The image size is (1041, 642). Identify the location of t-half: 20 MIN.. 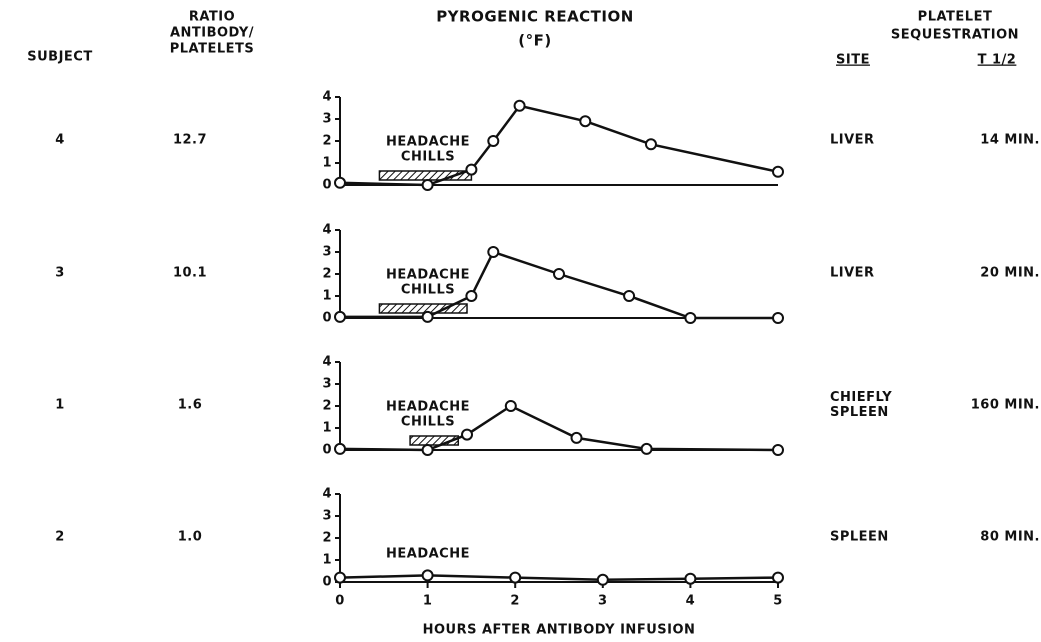
(1010, 273).